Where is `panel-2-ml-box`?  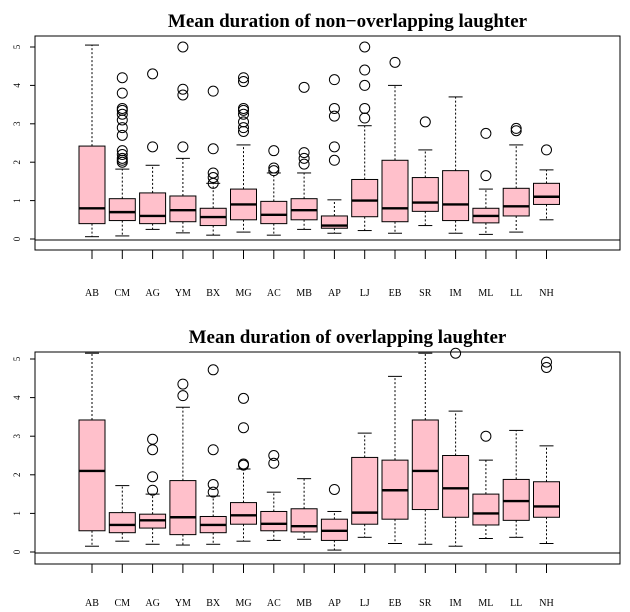 panel-2-ml-box is located at coordinates (486, 509).